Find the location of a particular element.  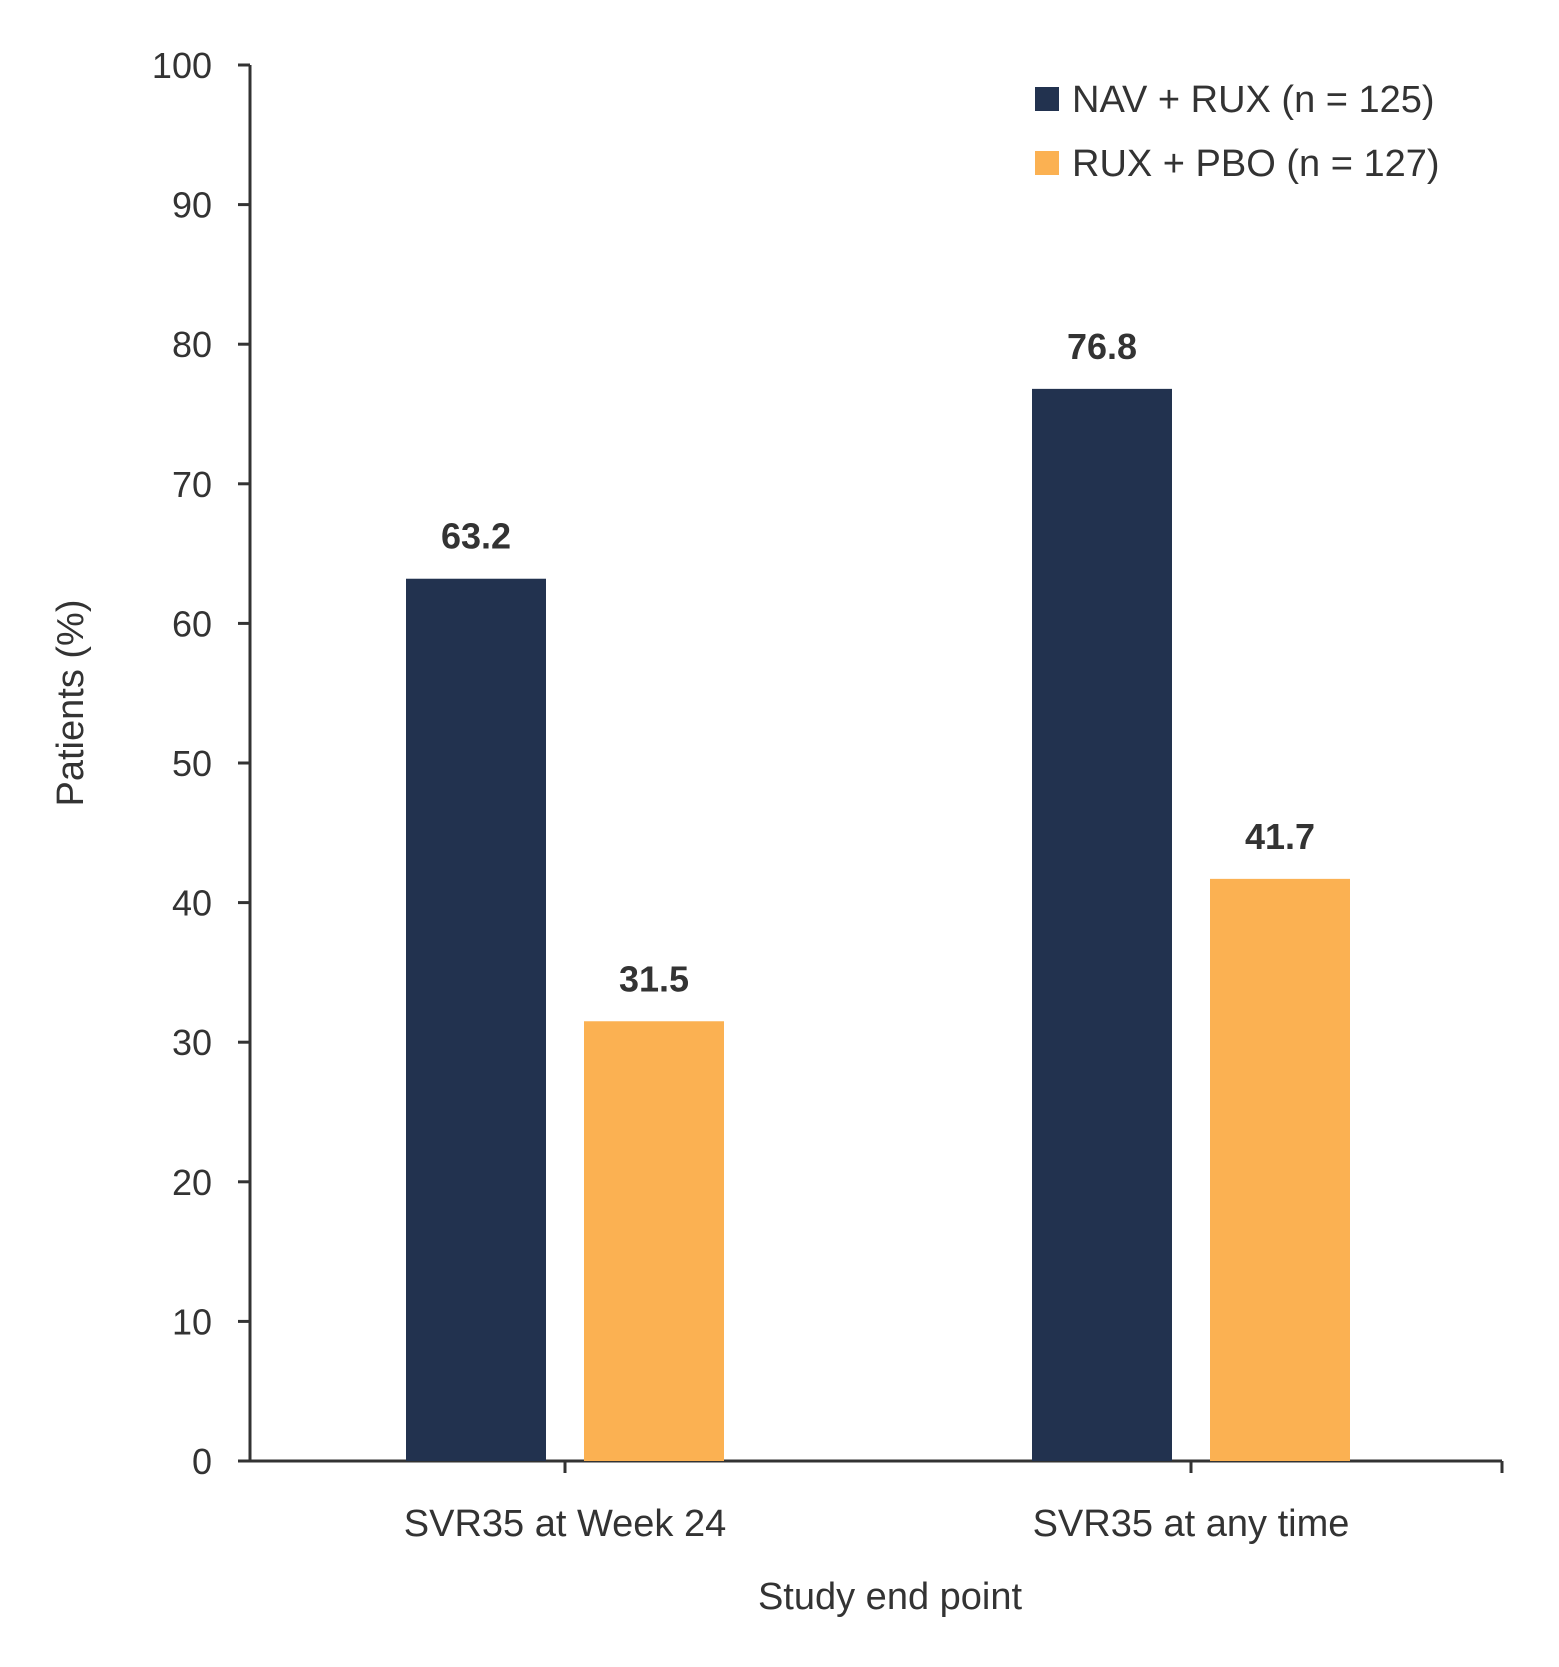

y-tick-label: 10 is located at coordinates (192, 1321).